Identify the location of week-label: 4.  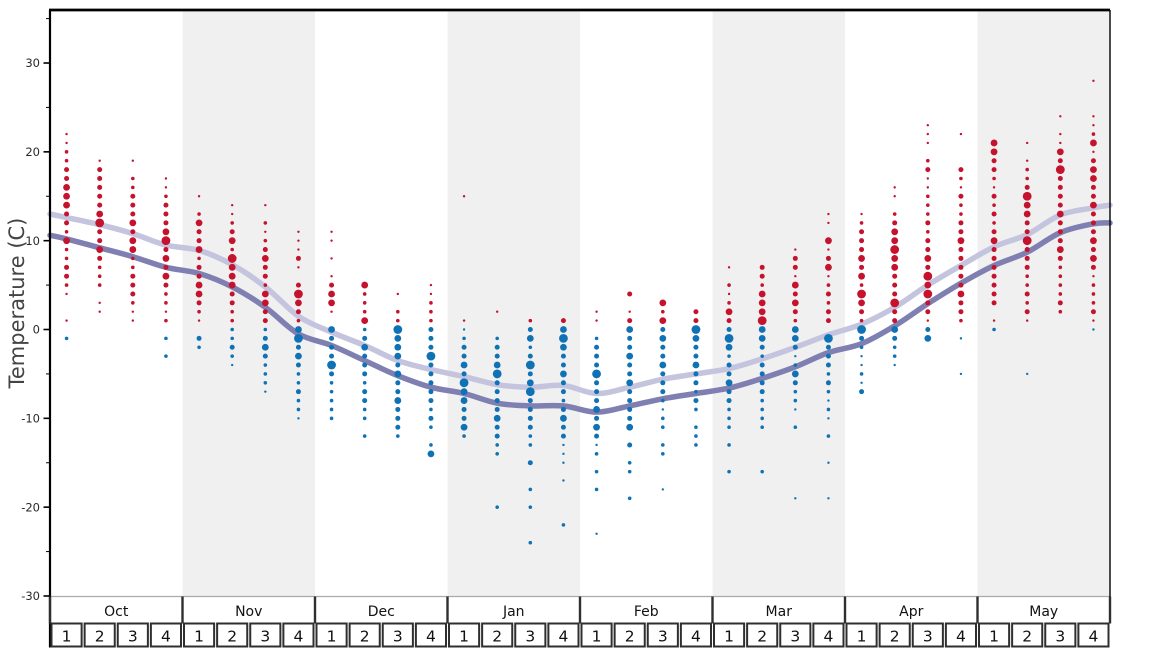
(696, 637).